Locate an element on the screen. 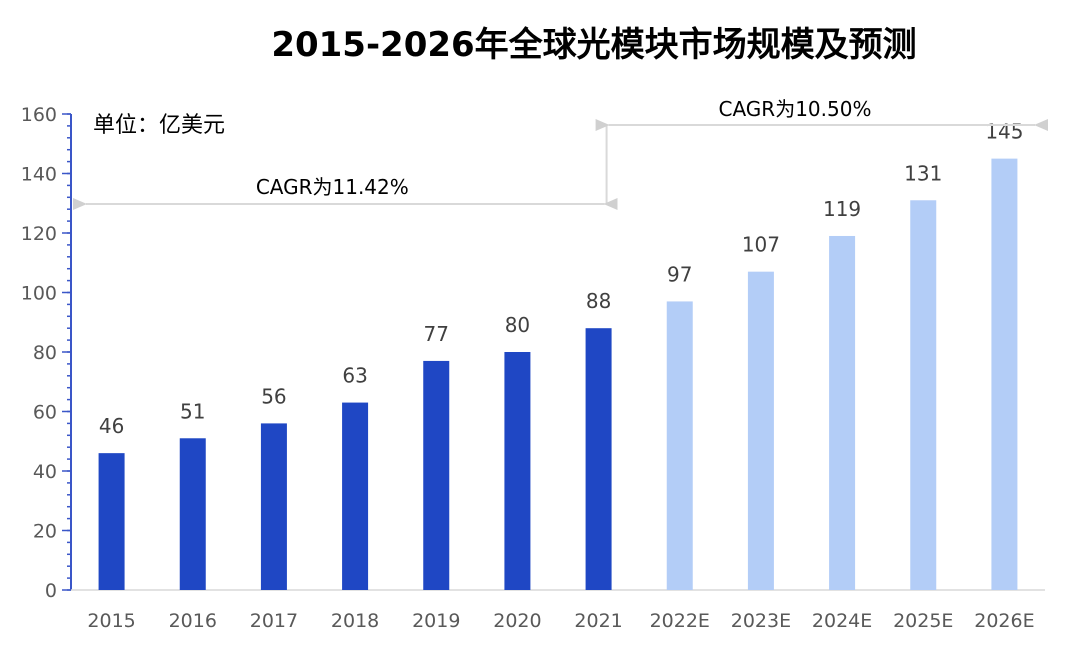 This screenshot has height=651, width=1080. x-tick-label: 2019 is located at coordinates (436, 621).